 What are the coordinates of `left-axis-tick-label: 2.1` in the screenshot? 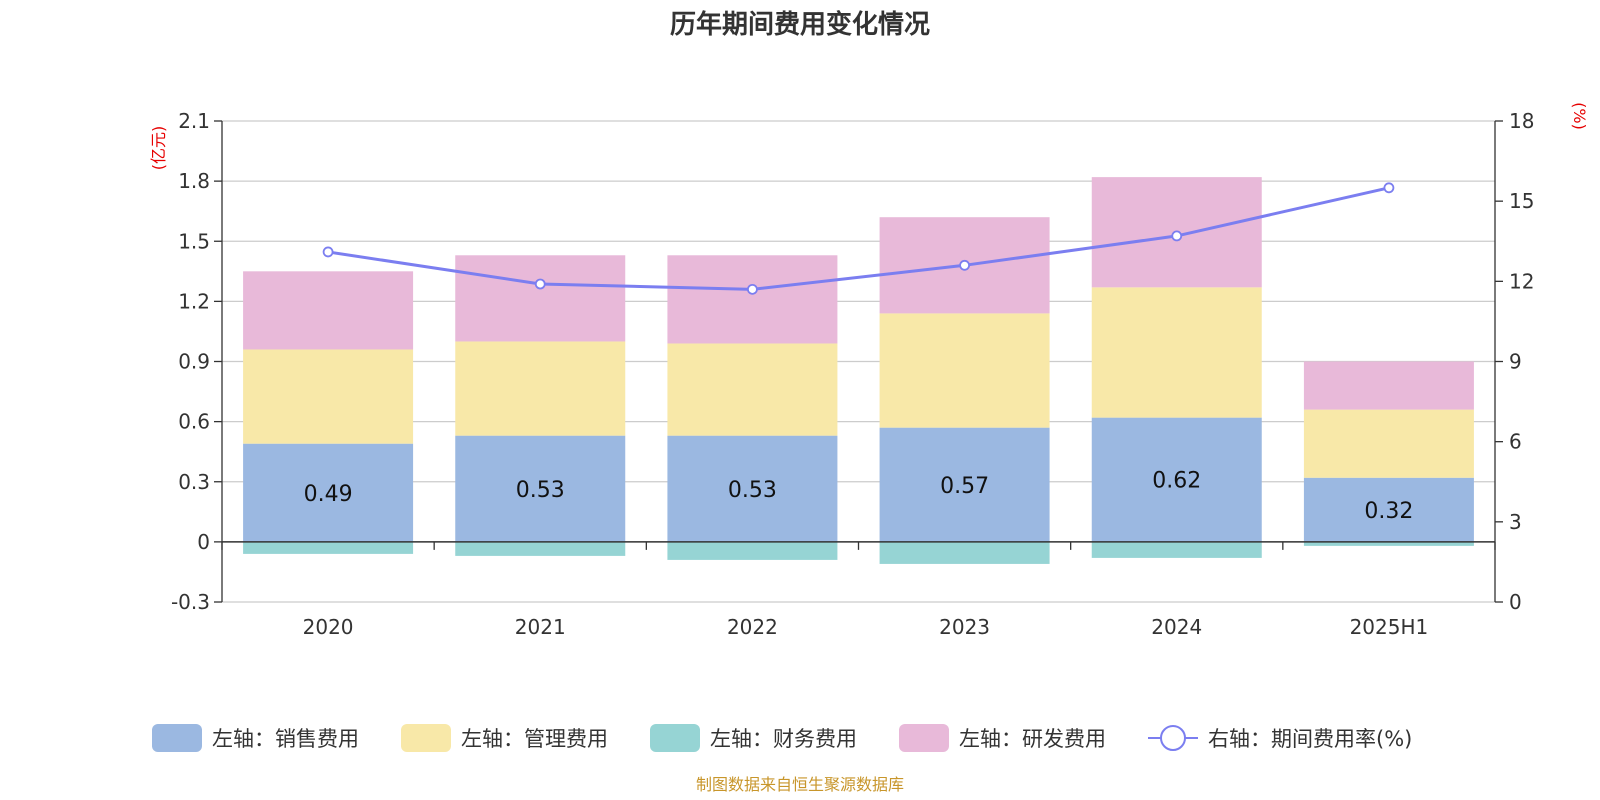 It's located at (194, 121).